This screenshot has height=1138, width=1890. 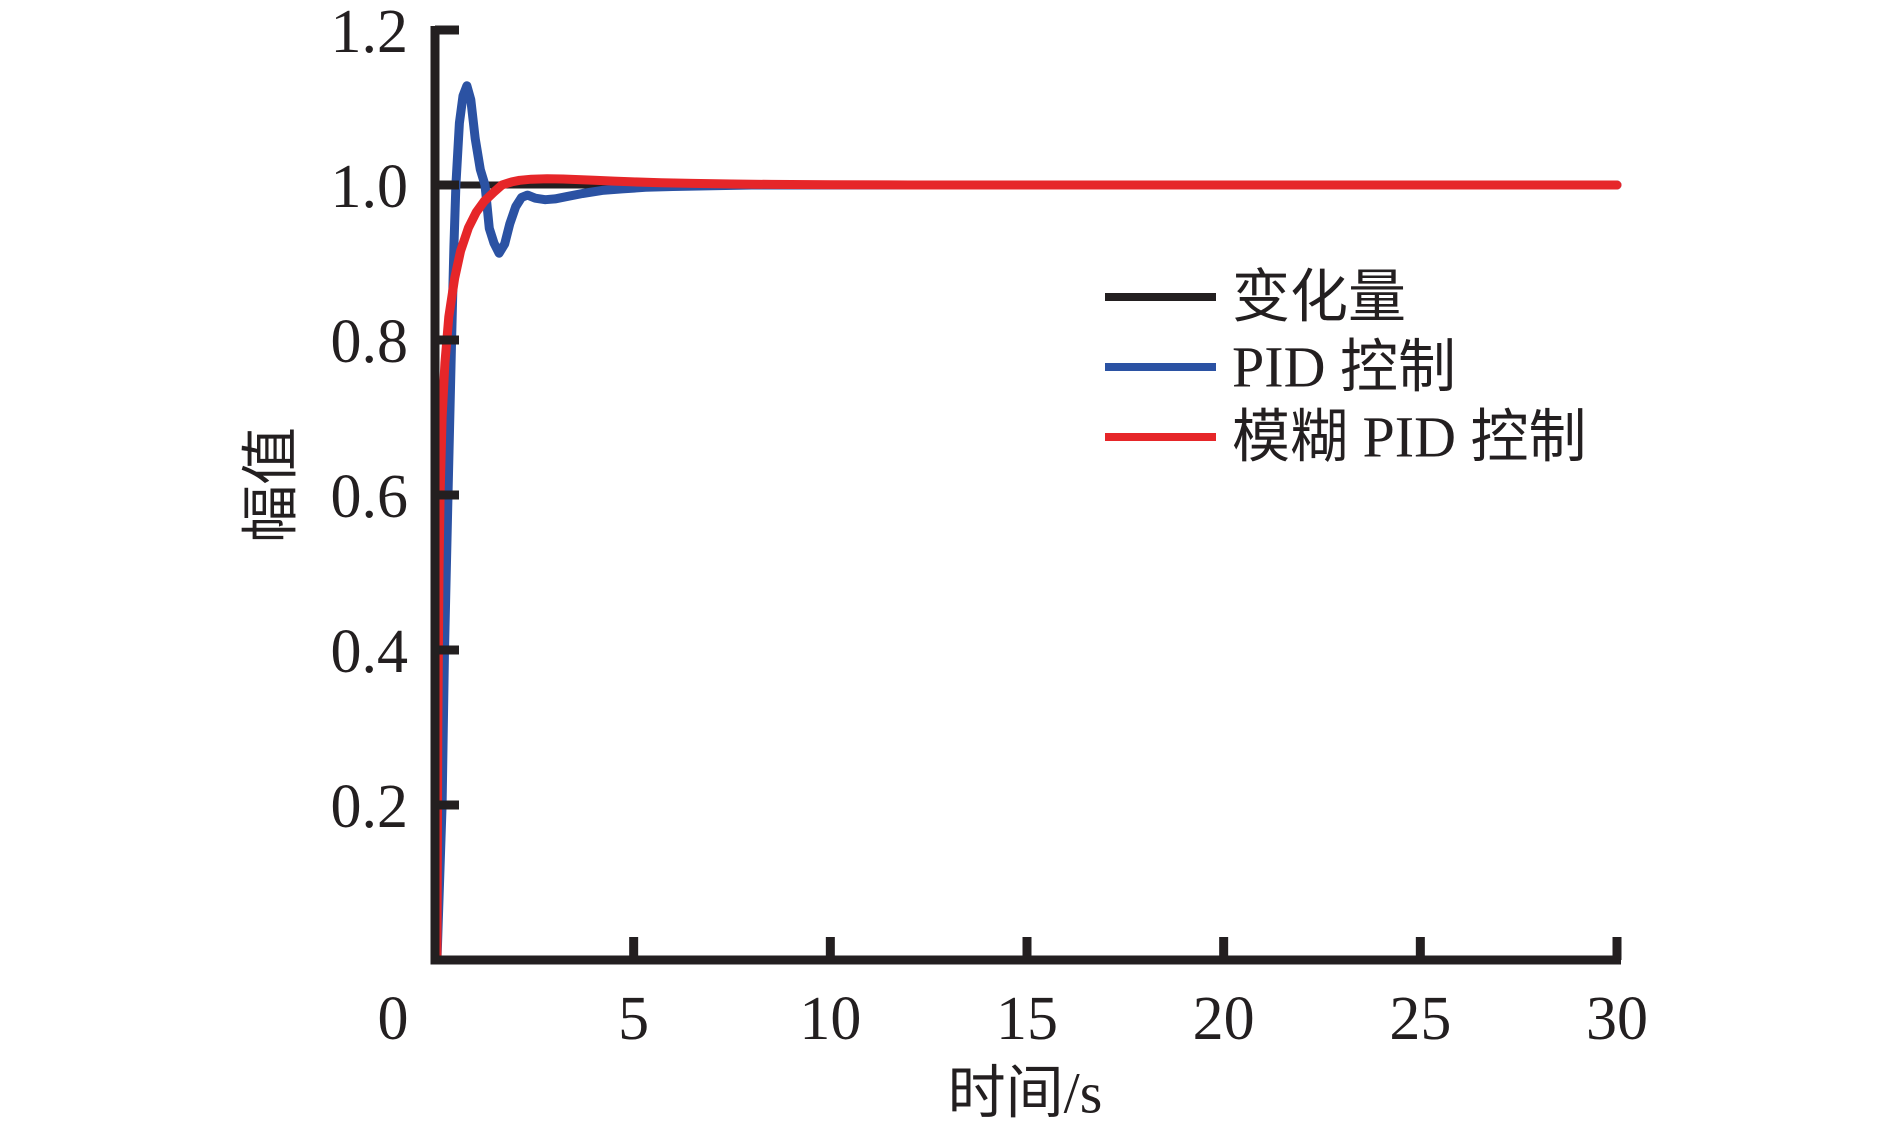 I want to click on y-tick-label: 0.6, so click(x=370, y=497).